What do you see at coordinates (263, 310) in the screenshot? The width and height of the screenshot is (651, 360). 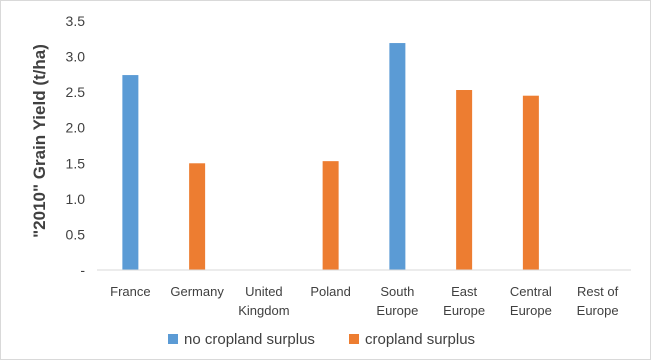 I see `x-tick-label: Kingdom` at bounding box center [263, 310].